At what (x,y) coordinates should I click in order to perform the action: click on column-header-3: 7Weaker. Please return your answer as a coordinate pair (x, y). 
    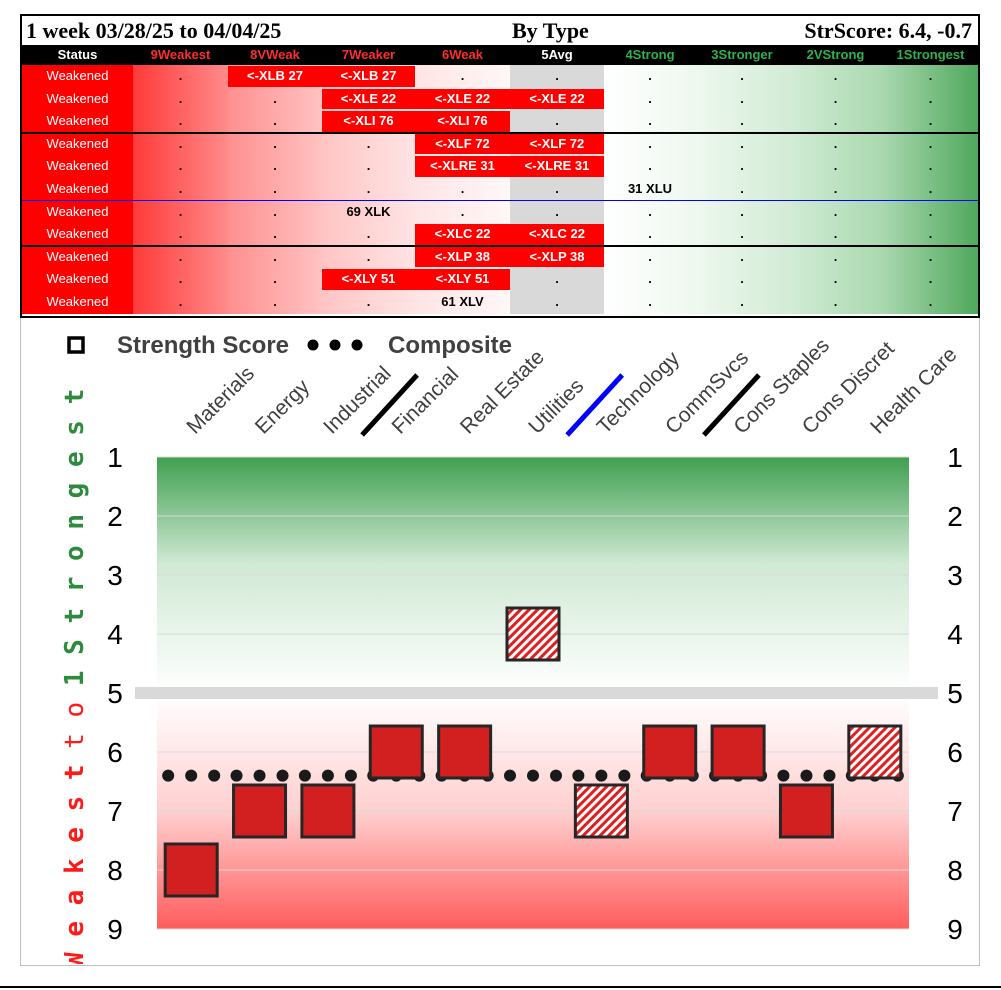
    Looking at the image, I should click on (368, 54).